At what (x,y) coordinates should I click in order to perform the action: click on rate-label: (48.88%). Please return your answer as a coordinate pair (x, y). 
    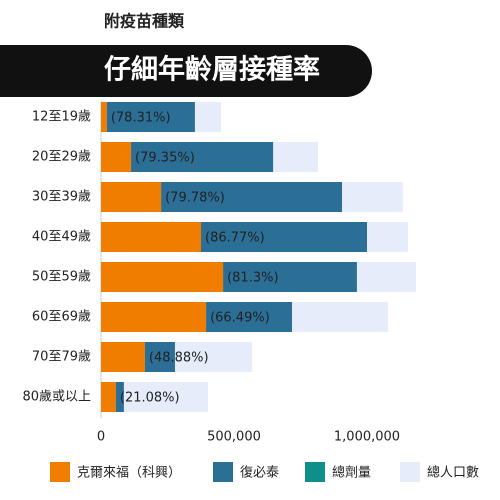
    Looking at the image, I should click on (179, 358).